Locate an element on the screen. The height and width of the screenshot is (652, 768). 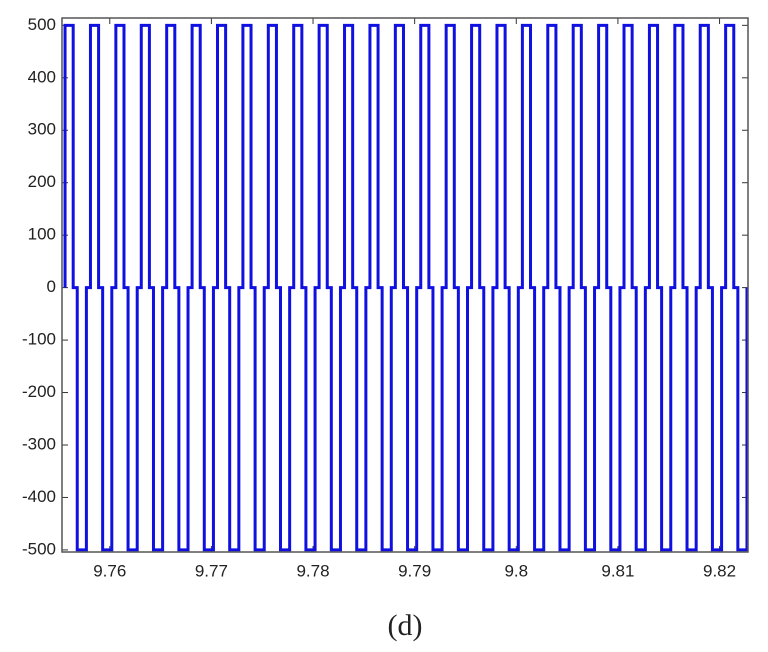
x-tick-label: 9.77 is located at coordinates (211, 570).